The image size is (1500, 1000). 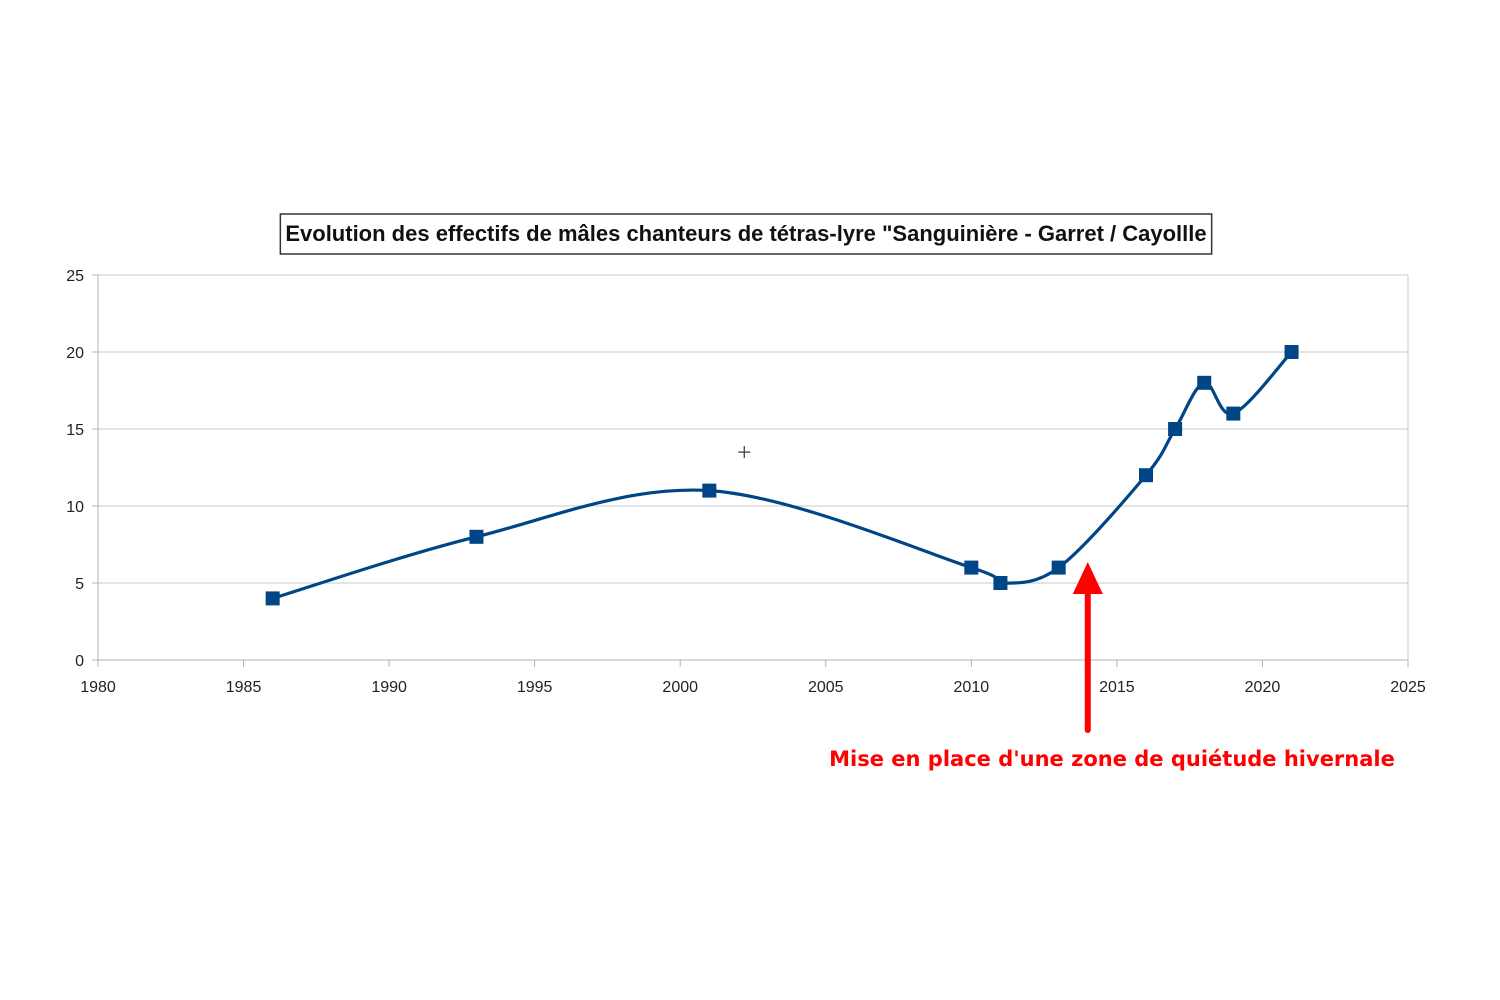 What do you see at coordinates (98, 687) in the screenshot?
I see `x-tick-label: 1980` at bounding box center [98, 687].